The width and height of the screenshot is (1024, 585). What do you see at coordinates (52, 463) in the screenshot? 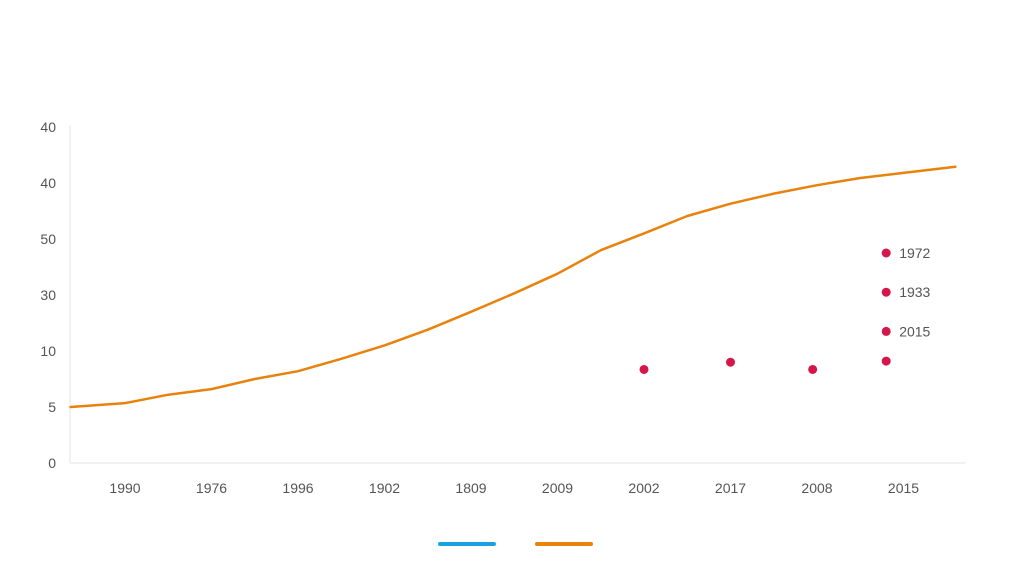
I see `y-tick-label: 0` at bounding box center [52, 463].